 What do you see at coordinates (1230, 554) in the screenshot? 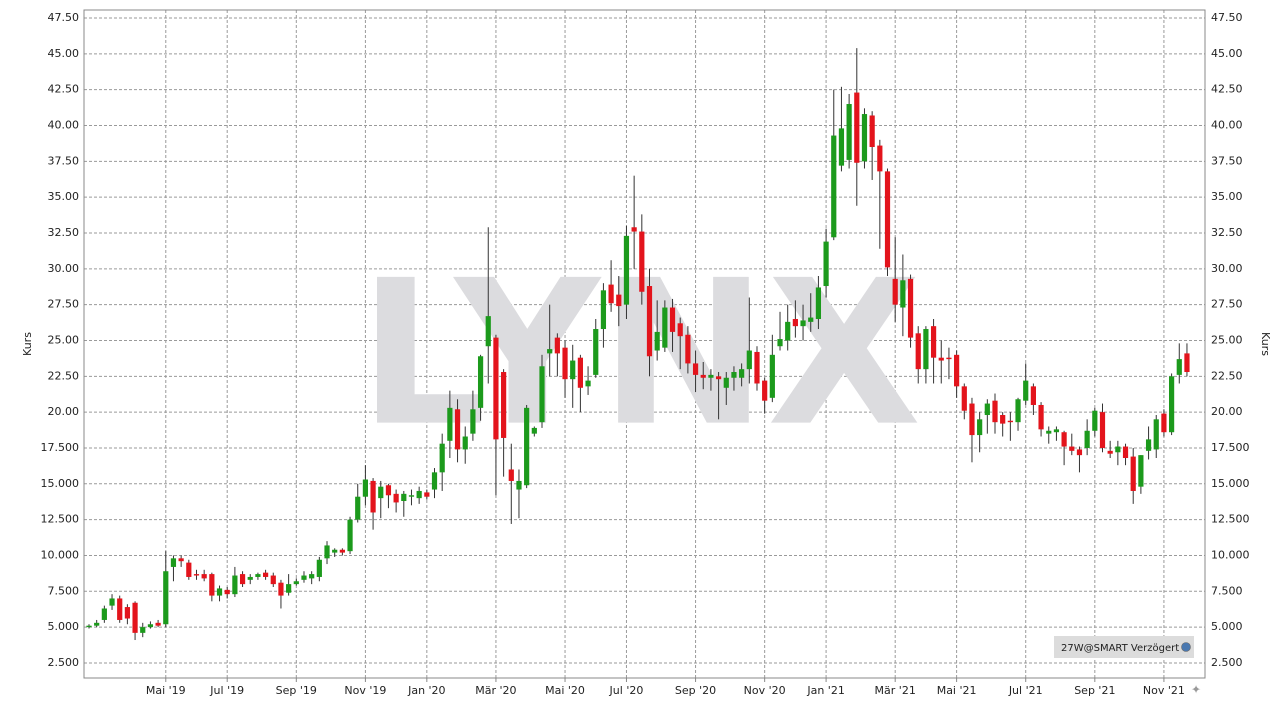
I see `y-tick-label-right: 10.000` at bounding box center [1230, 554].